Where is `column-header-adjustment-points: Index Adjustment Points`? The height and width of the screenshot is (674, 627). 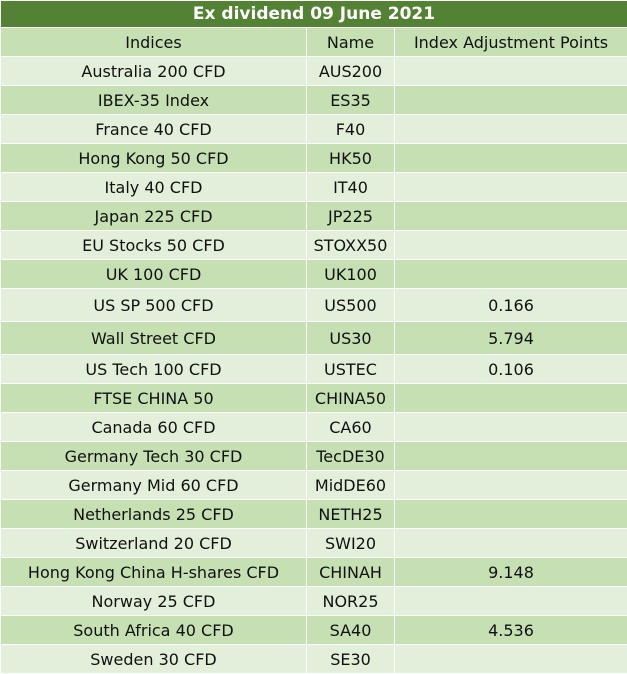 column-header-adjustment-points: Index Adjustment Points is located at coordinates (511, 42).